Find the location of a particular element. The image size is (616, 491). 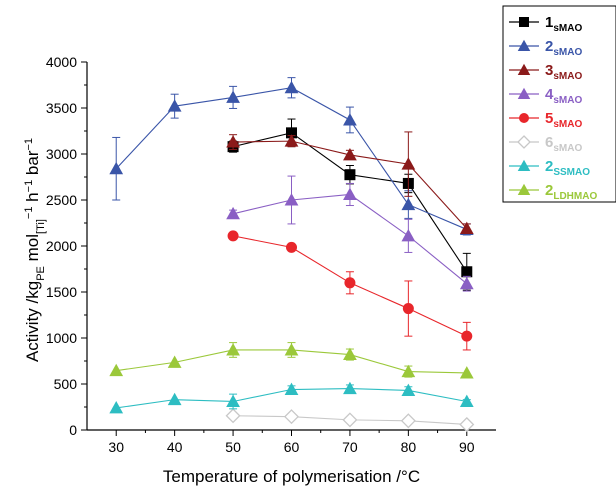

legend-item: 4sMAO is located at coordinates (545, 96).